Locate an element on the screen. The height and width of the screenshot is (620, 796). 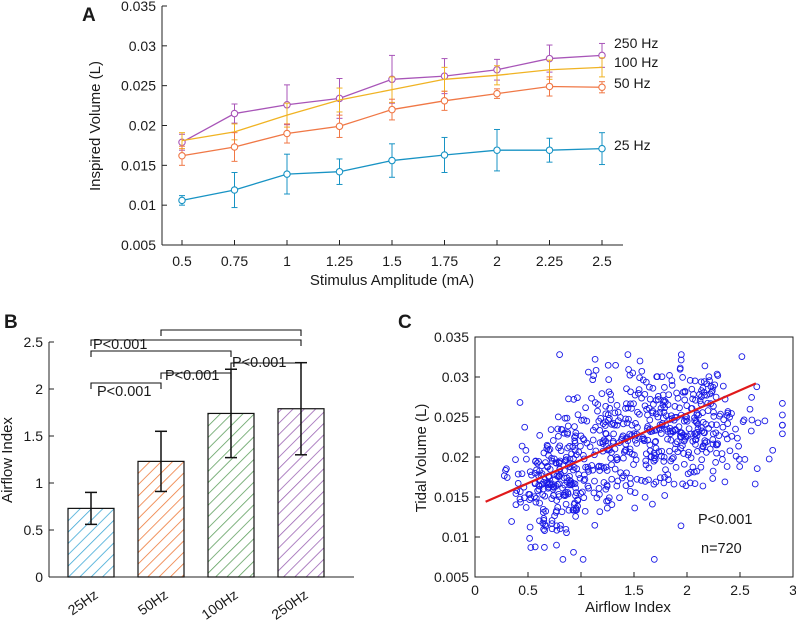
panel-c-y-axis-label: Tidal Volume (L) is located at coordinates (421, 458).